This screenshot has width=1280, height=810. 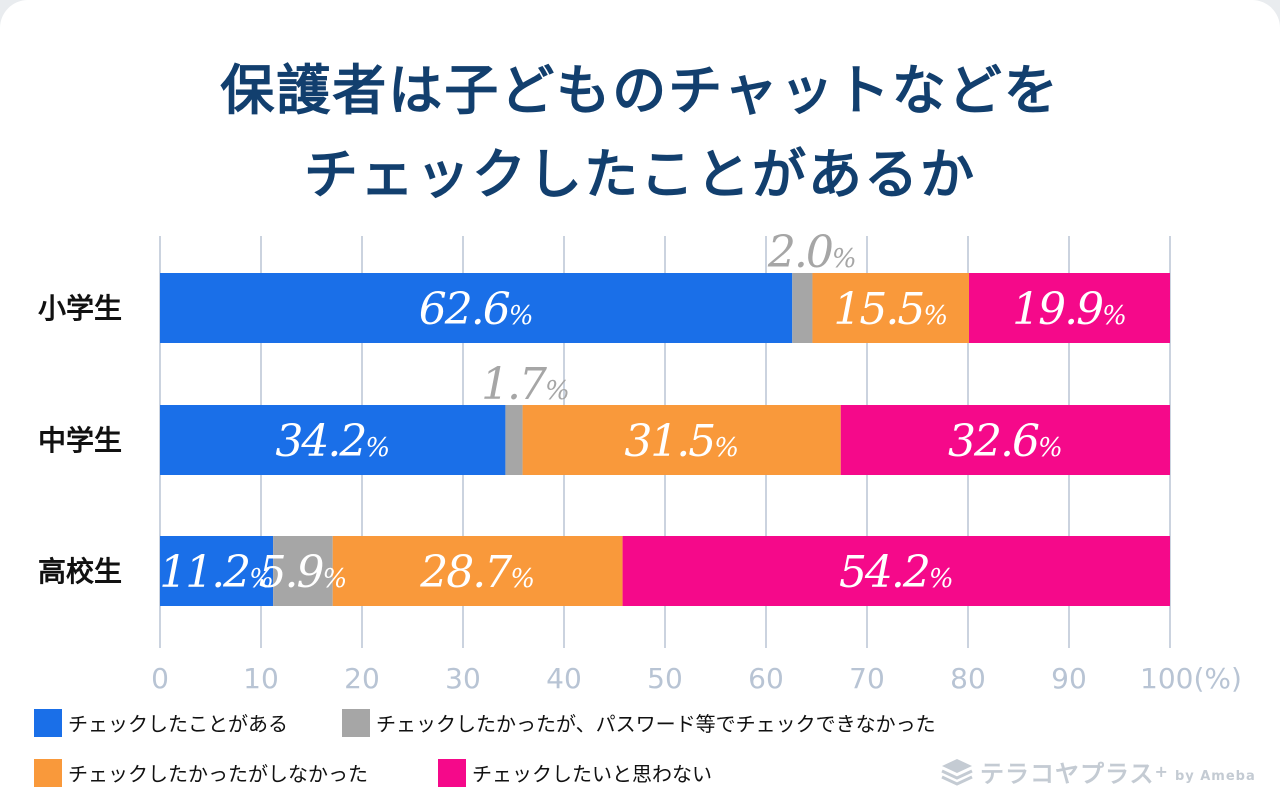 What do you see at coordinates (261, 678) in the screenshot?
I see `x-tick-label: 10` at bounding box center [261, 678].